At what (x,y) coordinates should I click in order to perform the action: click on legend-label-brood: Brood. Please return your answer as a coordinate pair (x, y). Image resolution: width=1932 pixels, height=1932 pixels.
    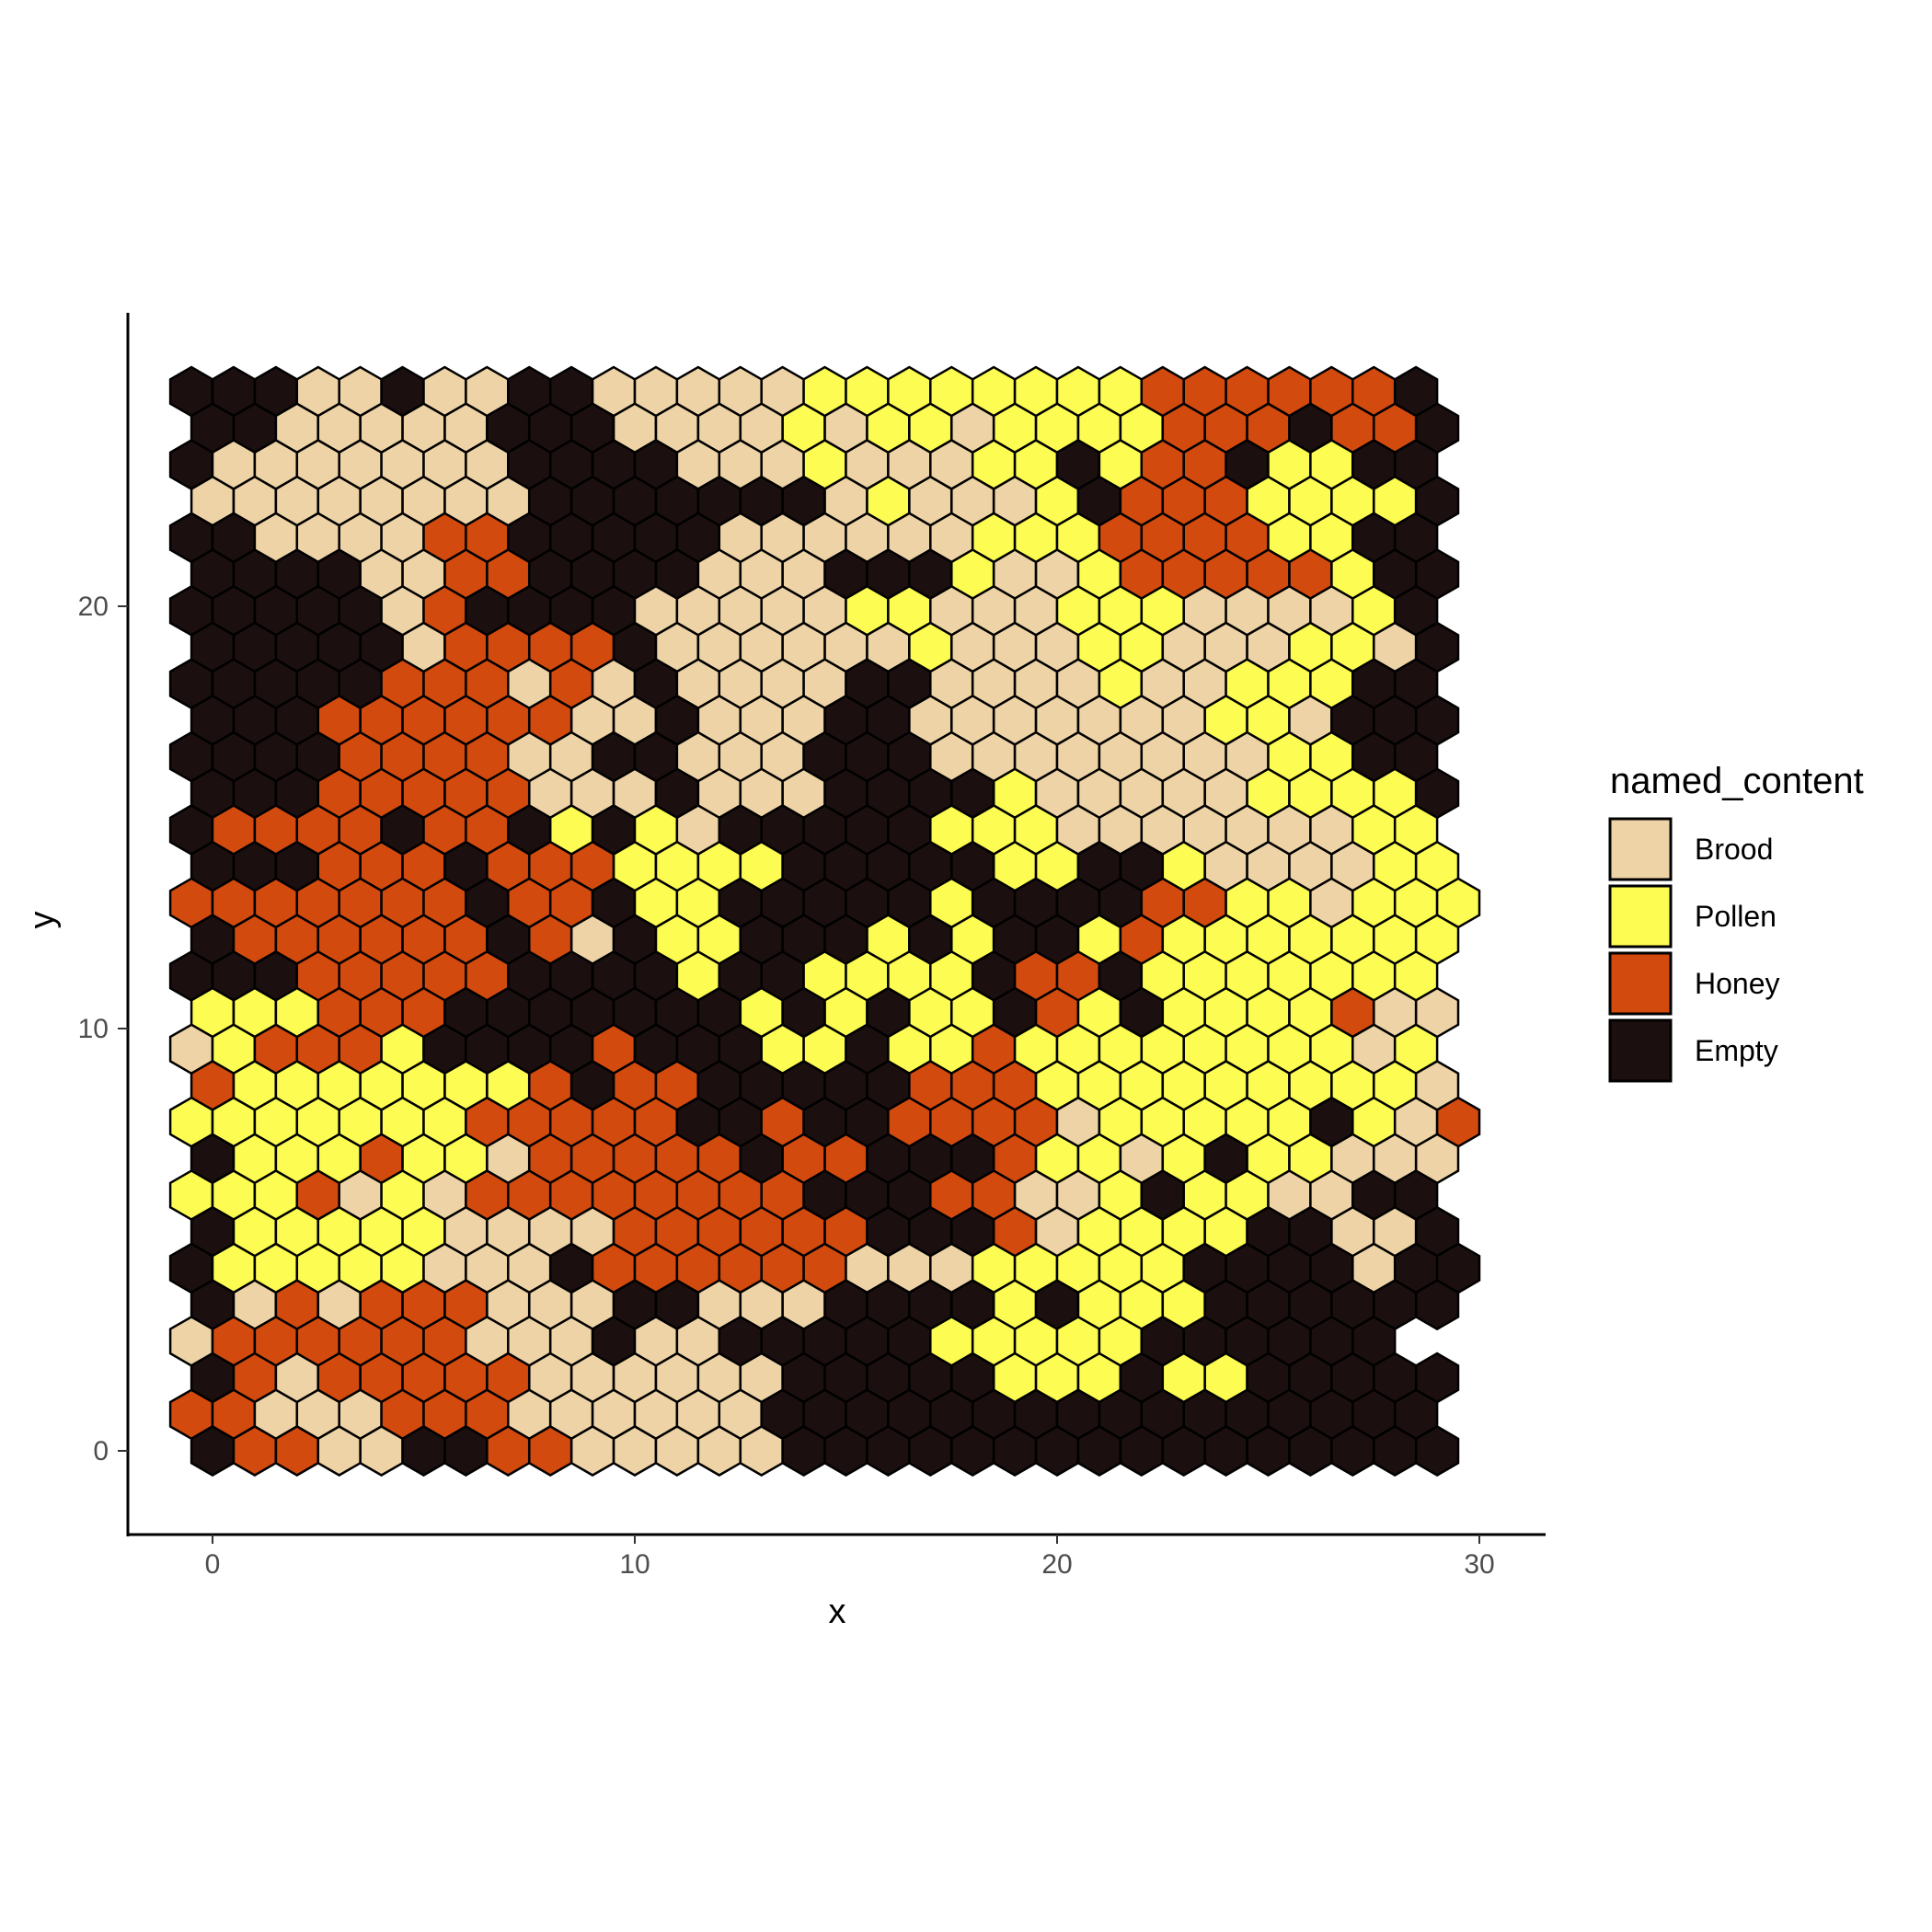
    Looking at the image, I should click on (1734, 849).